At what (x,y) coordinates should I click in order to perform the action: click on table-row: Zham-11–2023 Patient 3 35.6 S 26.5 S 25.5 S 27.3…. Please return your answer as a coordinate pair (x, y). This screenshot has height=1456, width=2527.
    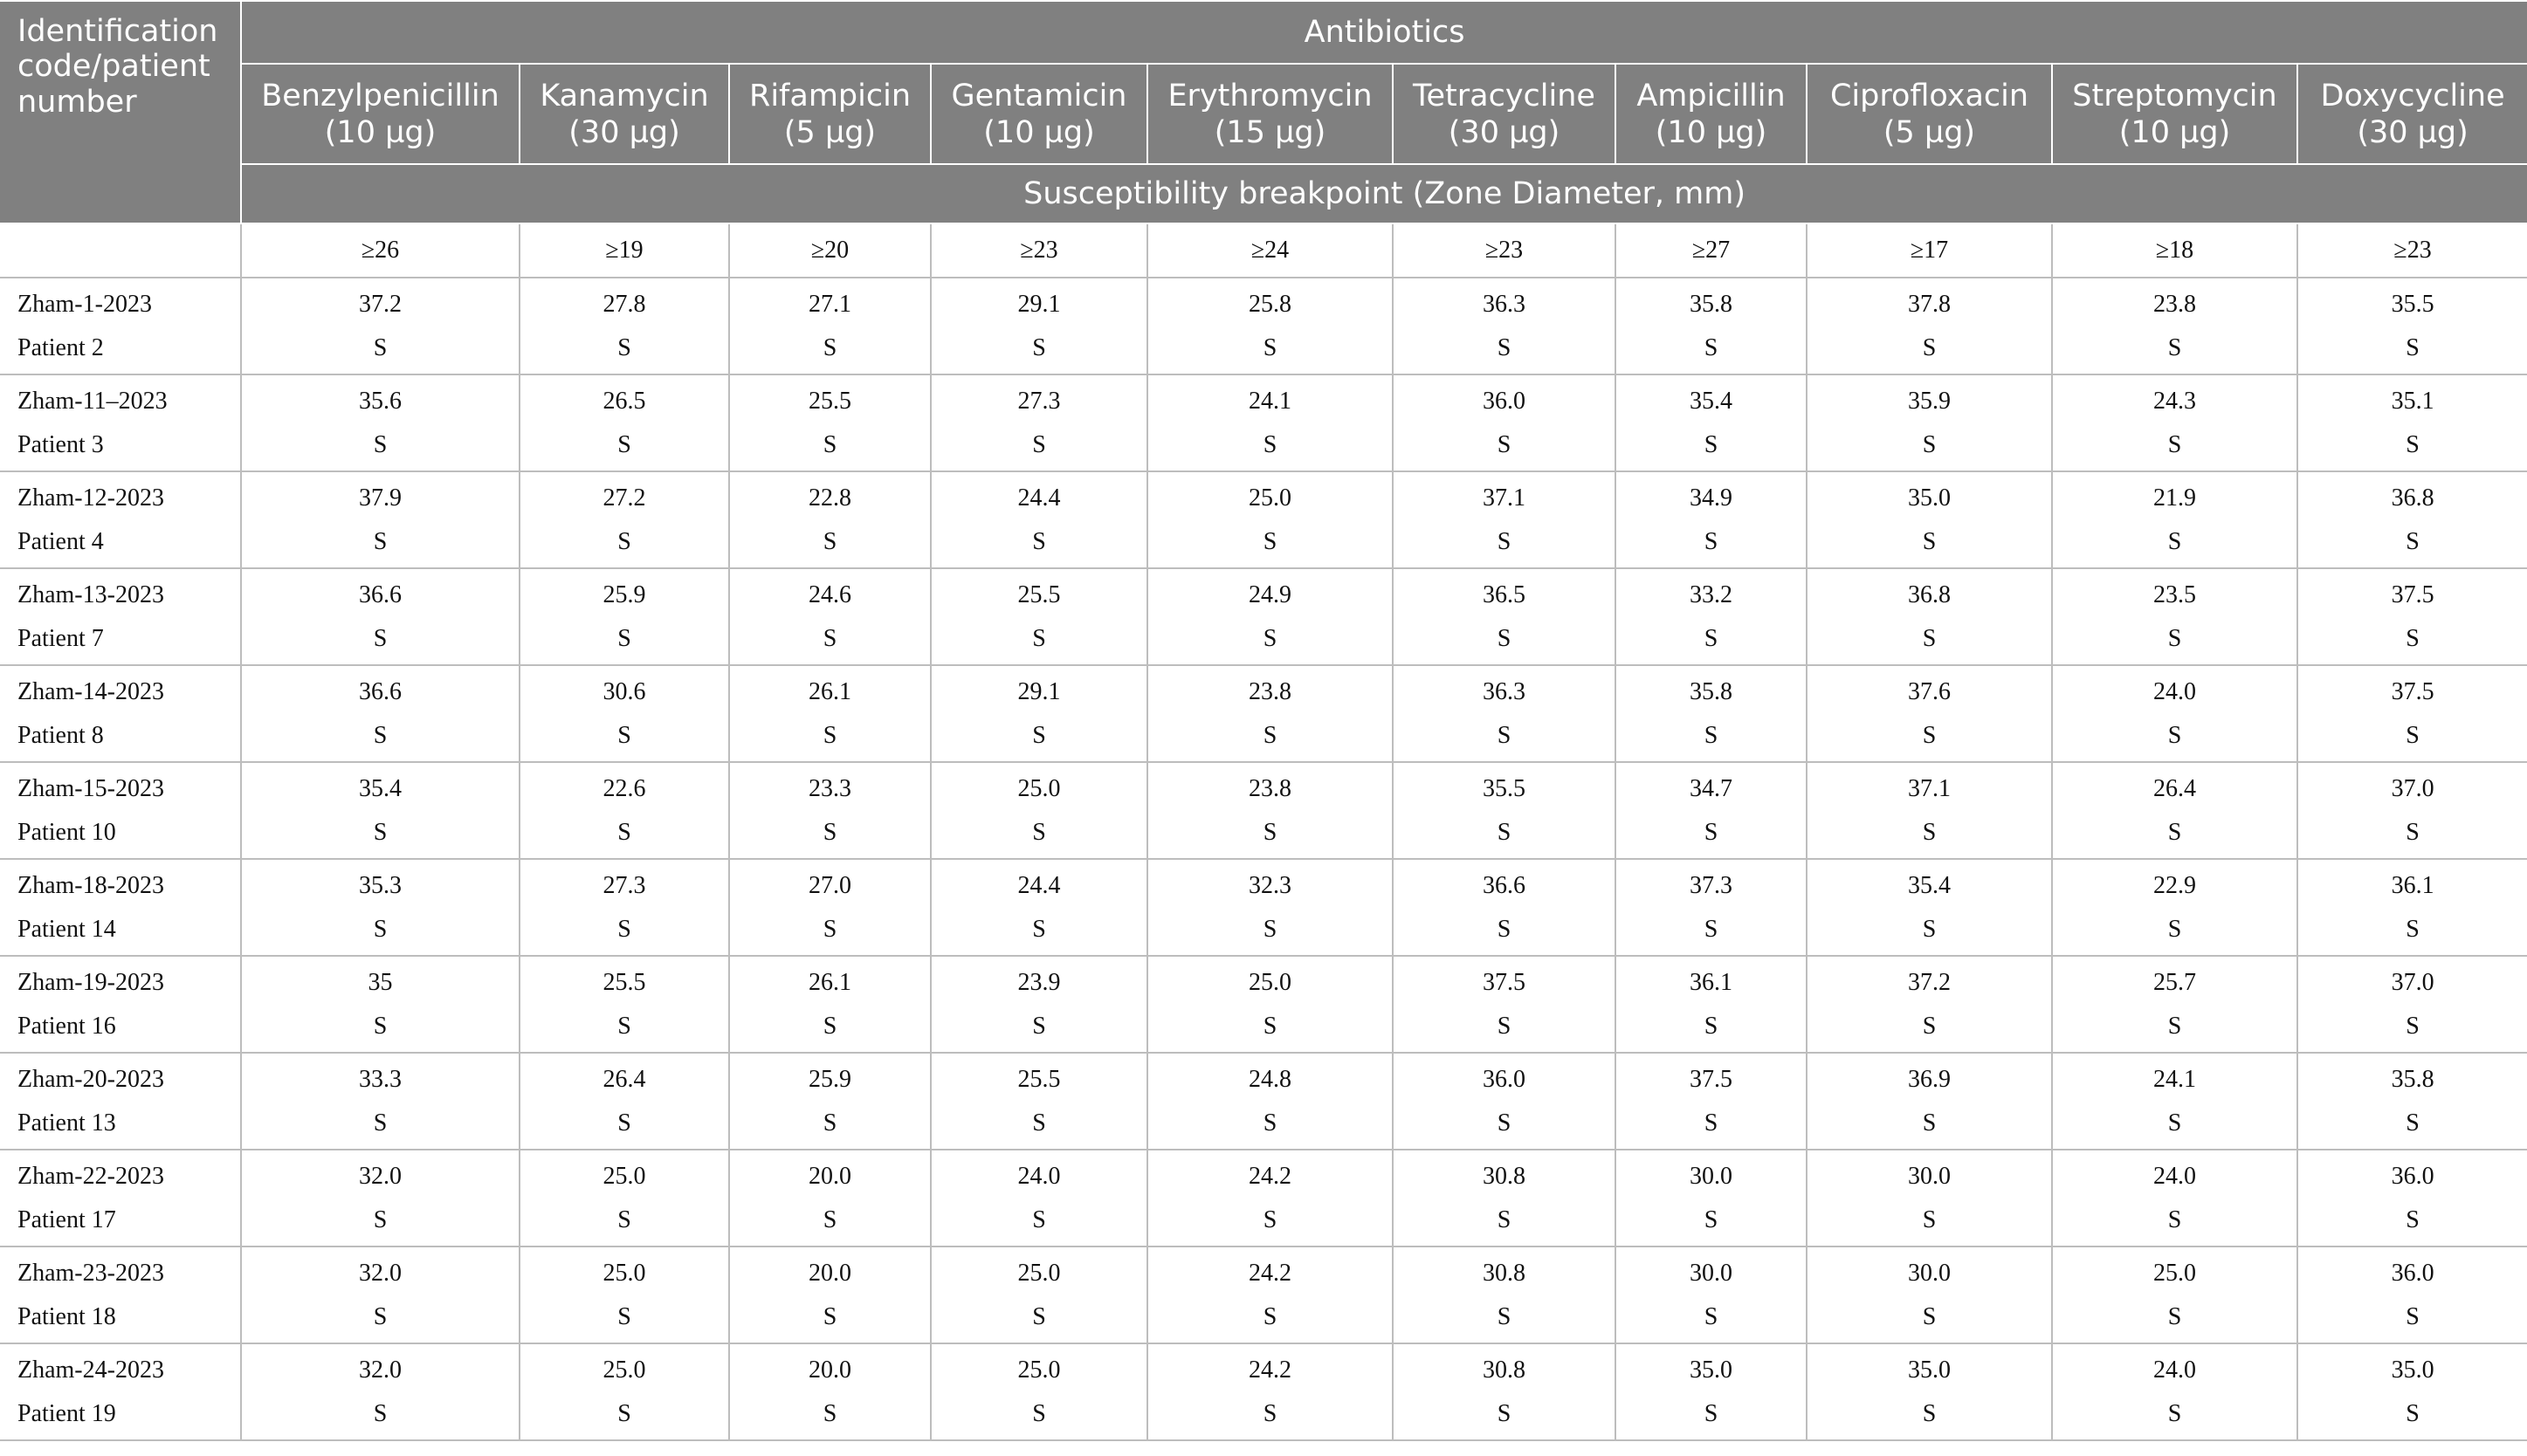
    Looking at the image, I should click on (1263, 423).